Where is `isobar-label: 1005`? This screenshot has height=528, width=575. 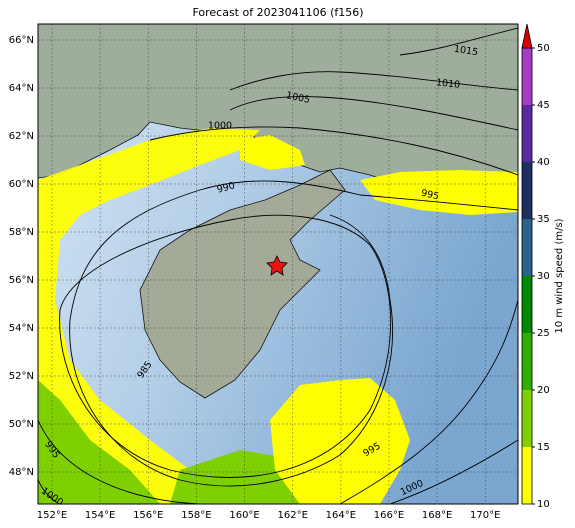 isobar-label: 1005 is located at coordinates (298, 98).